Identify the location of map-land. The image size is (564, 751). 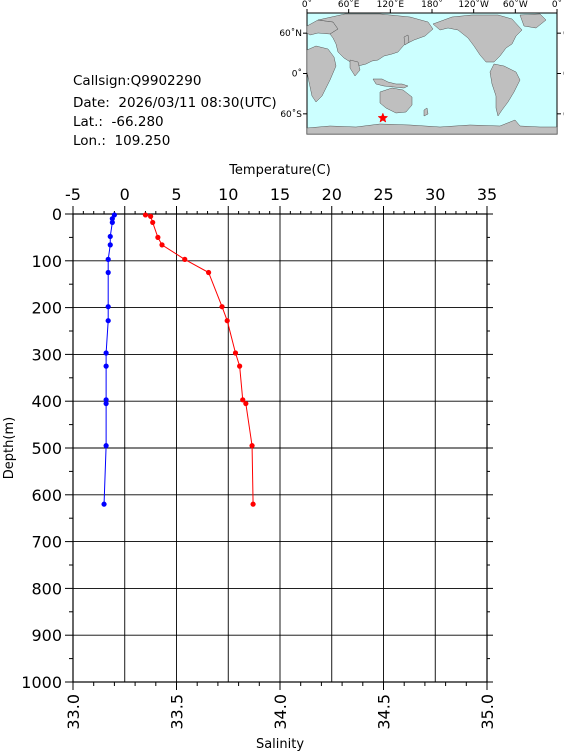
(432, 74).